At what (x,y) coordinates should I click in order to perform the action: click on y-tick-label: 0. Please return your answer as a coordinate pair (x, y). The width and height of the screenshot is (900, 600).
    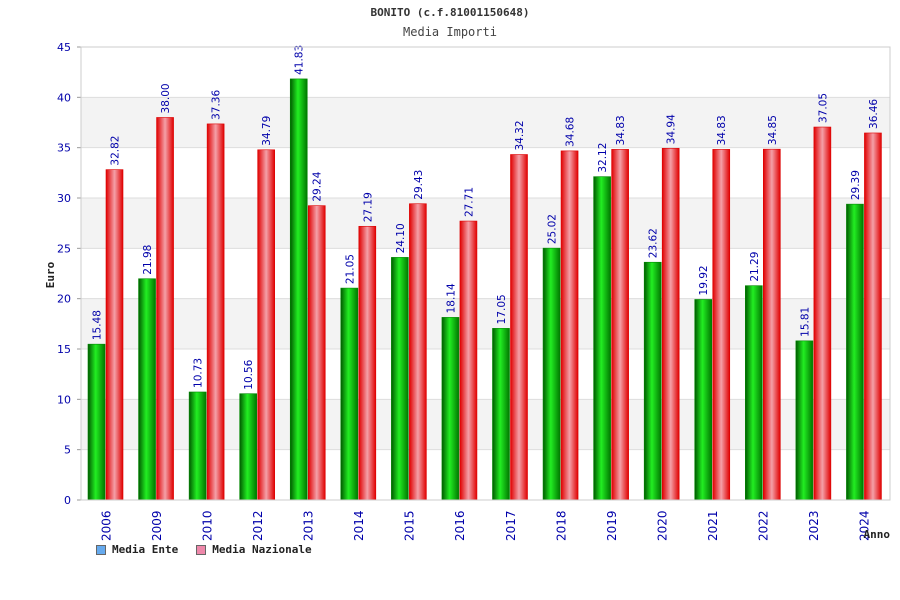
    Looking at the image, I should click on (67, 500).